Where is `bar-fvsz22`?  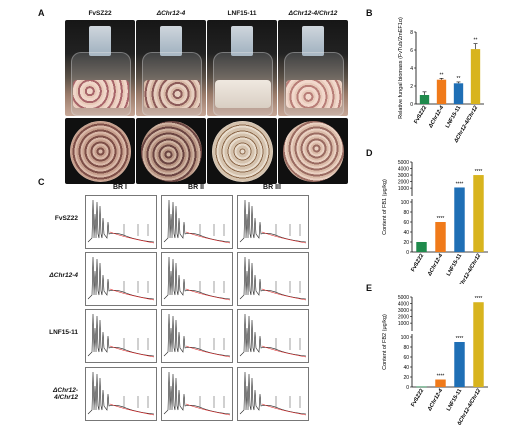 bar-fvsz22 is located at coordinates (421, 247).